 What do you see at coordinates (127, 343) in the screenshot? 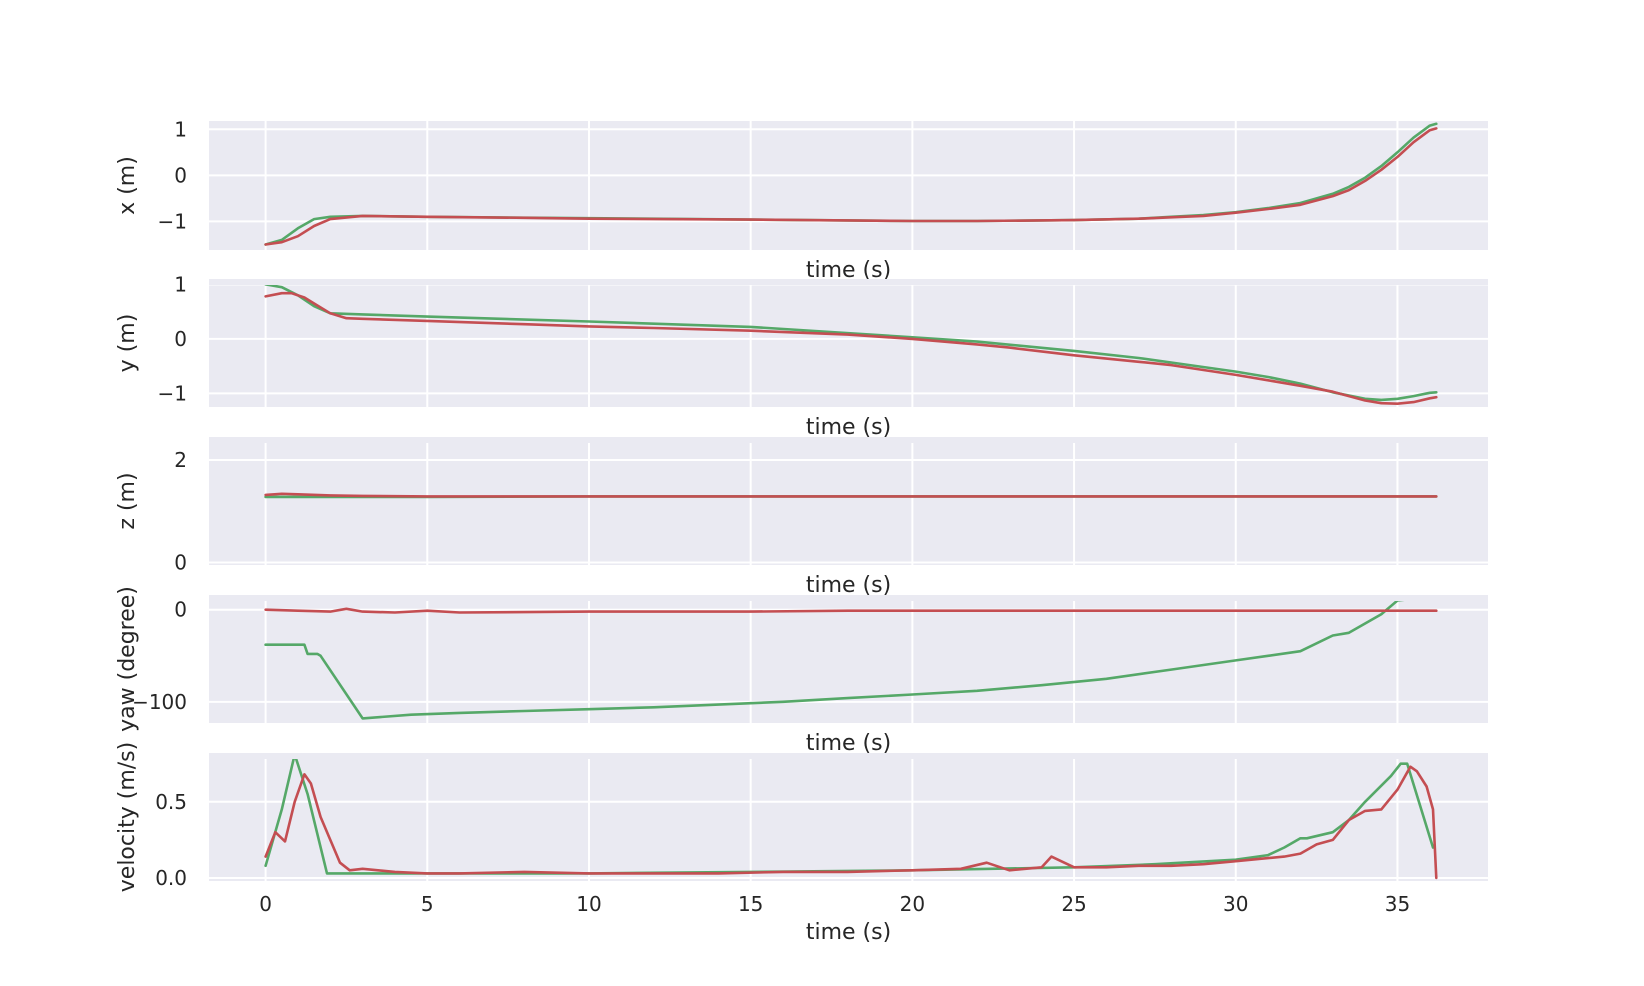
I see `y-axis-label: y (m)` at bounding box center [127, 343].